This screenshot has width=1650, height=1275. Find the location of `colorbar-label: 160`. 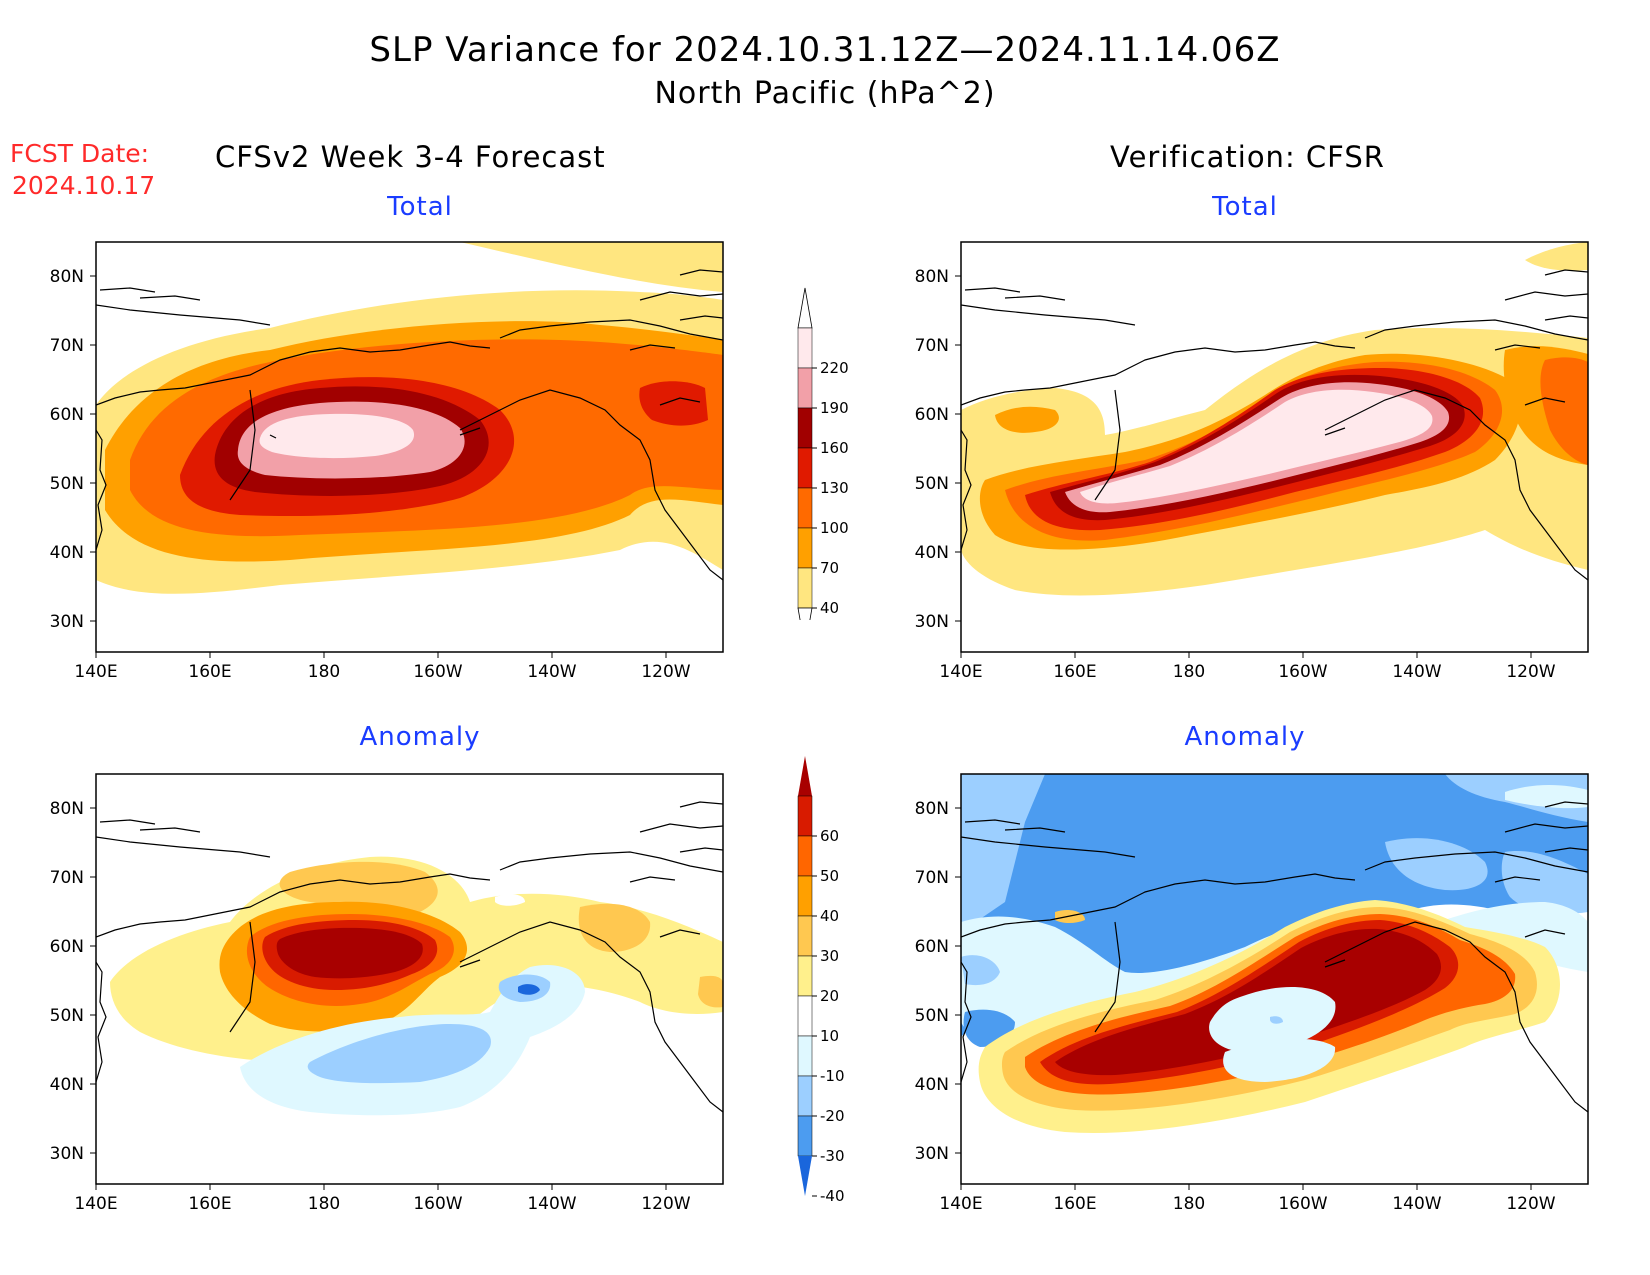

colorbar-label: 160 is located at coordinates (834, 448).